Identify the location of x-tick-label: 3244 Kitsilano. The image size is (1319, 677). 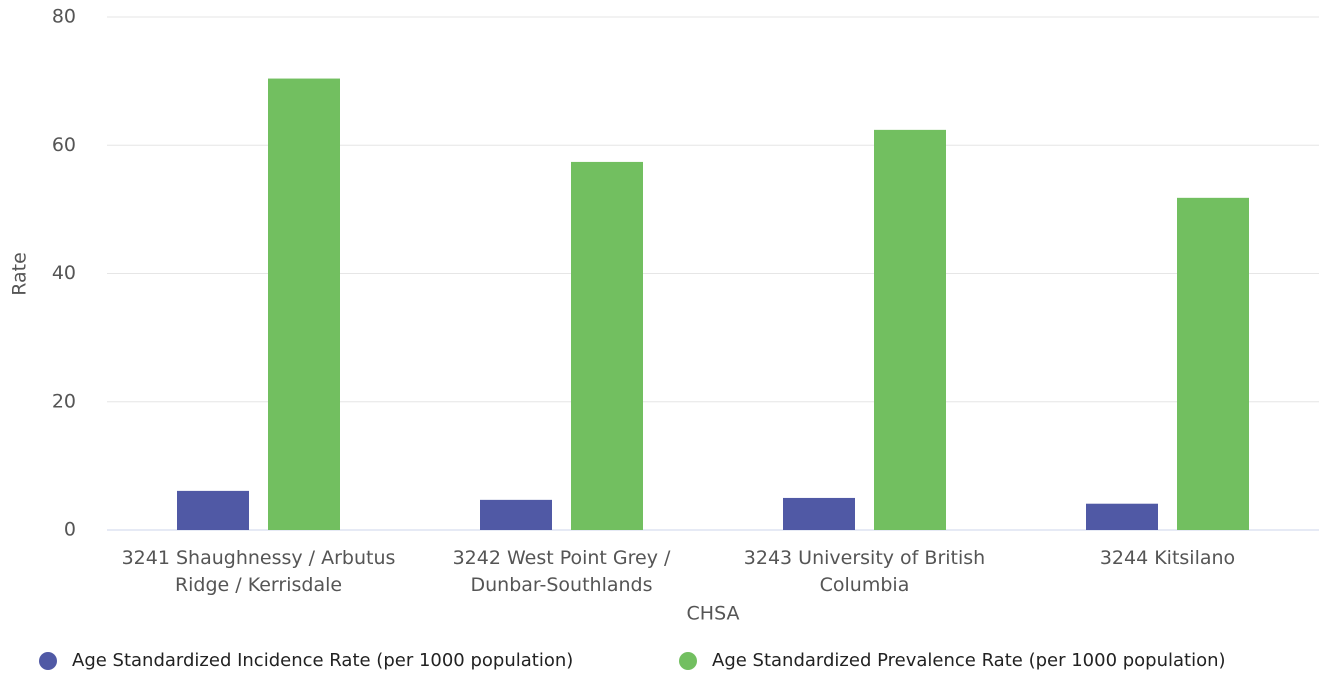
(1167, 558).